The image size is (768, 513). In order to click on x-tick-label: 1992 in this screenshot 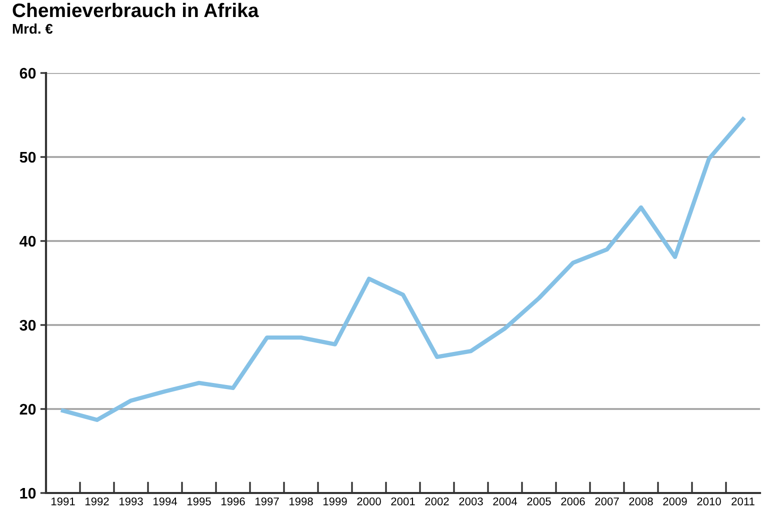, I will do `click(97, 501)`.